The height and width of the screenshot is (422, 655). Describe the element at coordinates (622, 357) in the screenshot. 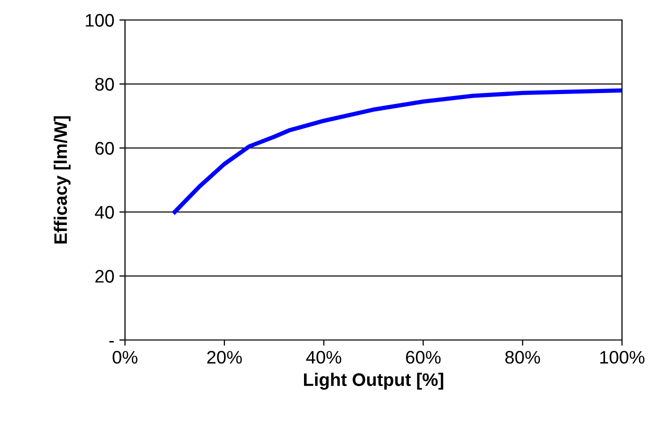

I see `x-tick-label: 100%` at that location.